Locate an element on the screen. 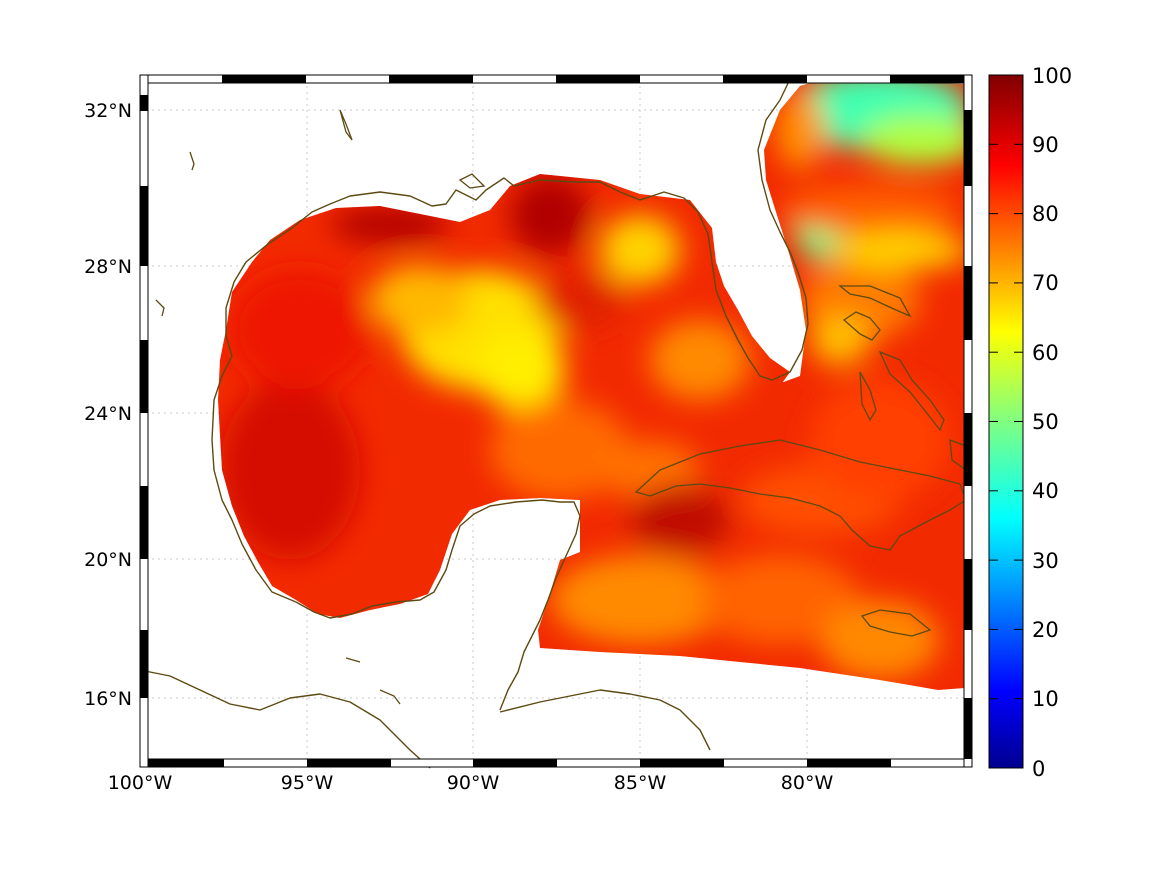 The image size is (1167, 875). colorbar-label: 90 is located at coordinates (1045, 145).